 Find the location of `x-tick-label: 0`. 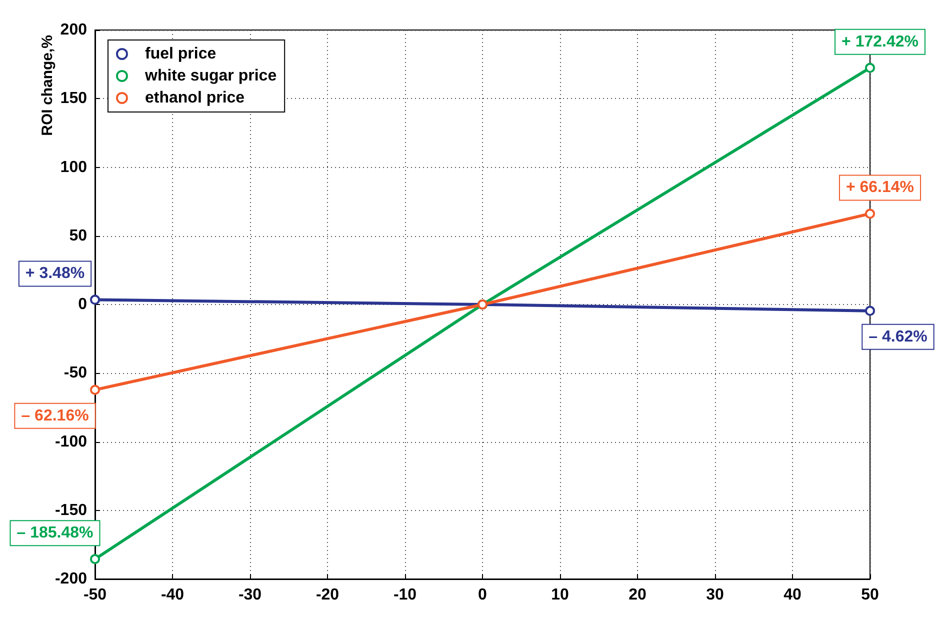

x-tick-label: 0 is located at coordinates (483, 595).